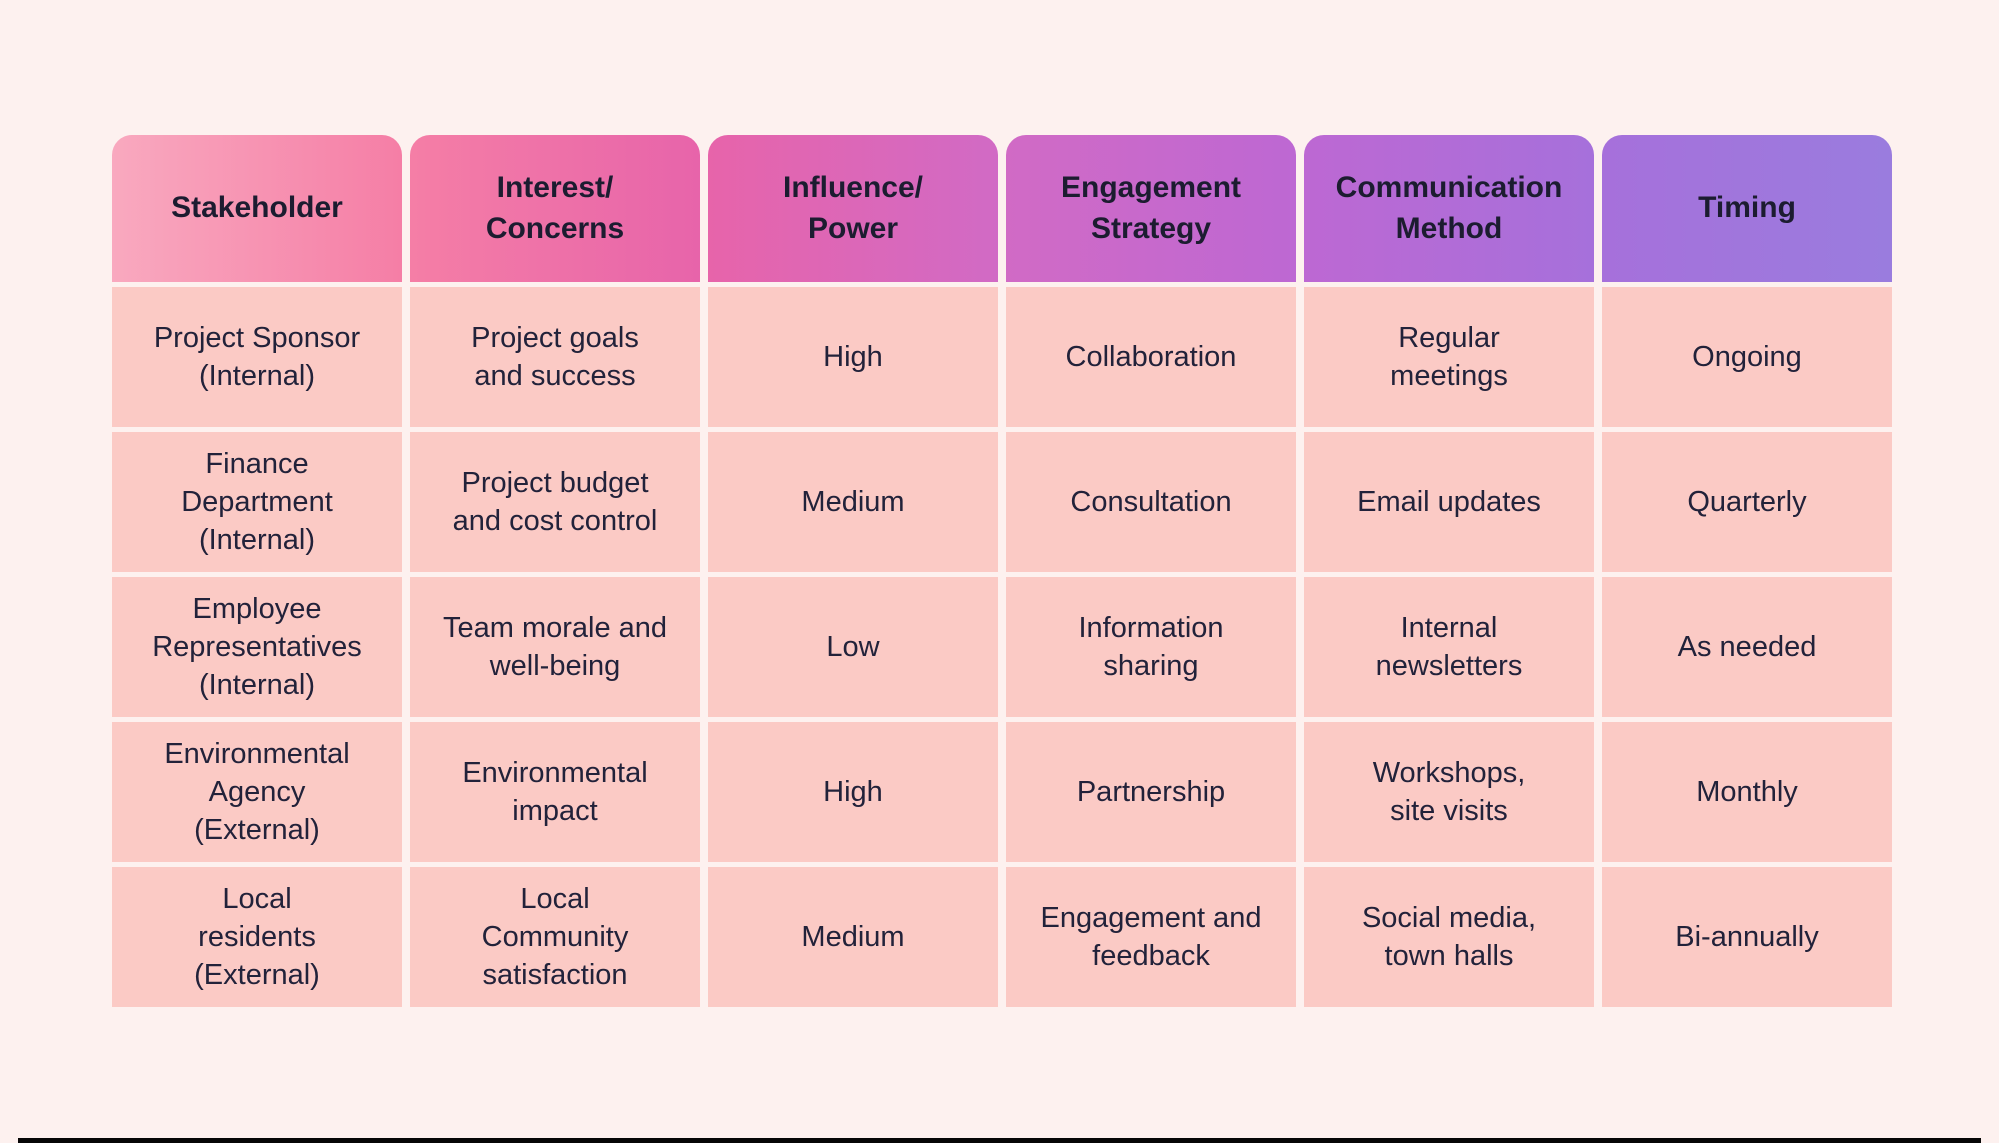 The width and height of the screenshot is (1999, 1143). Describe the element at coordinates (1449, 792) in the screenshot. I see `table-cell: Workshops, site visits` at that location.